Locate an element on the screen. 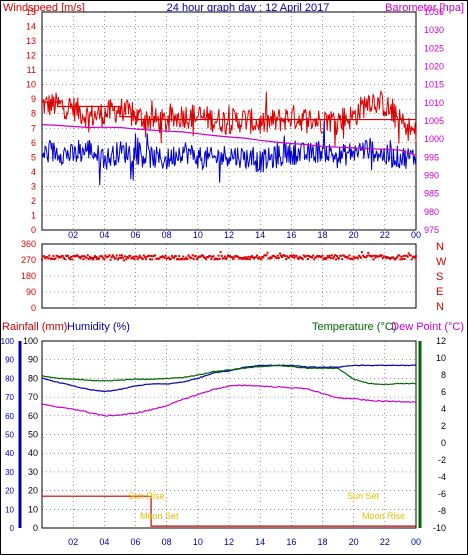 This screenshot has width=468, height=555. windspeed-tick: 13 is located at coordinates (31, 41).